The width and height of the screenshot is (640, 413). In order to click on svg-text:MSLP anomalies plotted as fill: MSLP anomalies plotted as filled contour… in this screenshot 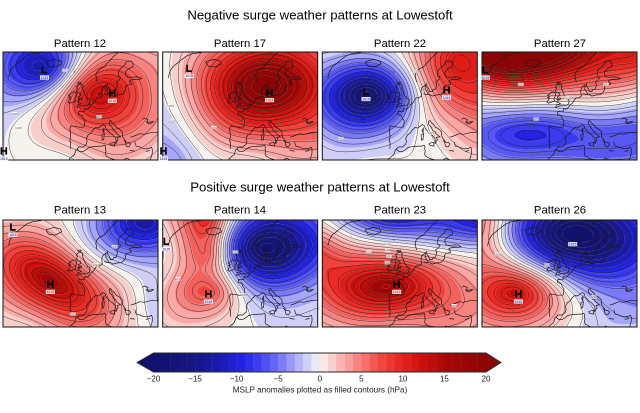, I will do `click(320, 390)`.